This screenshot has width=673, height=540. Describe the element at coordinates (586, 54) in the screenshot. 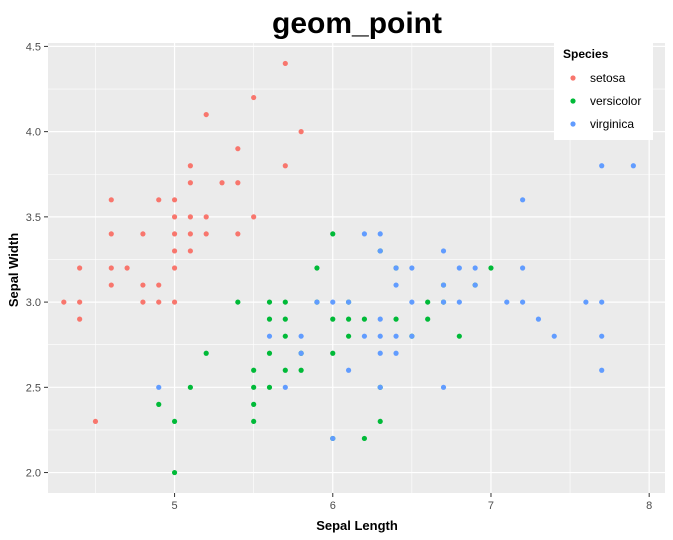

I see `legend-title: Species` at that location.